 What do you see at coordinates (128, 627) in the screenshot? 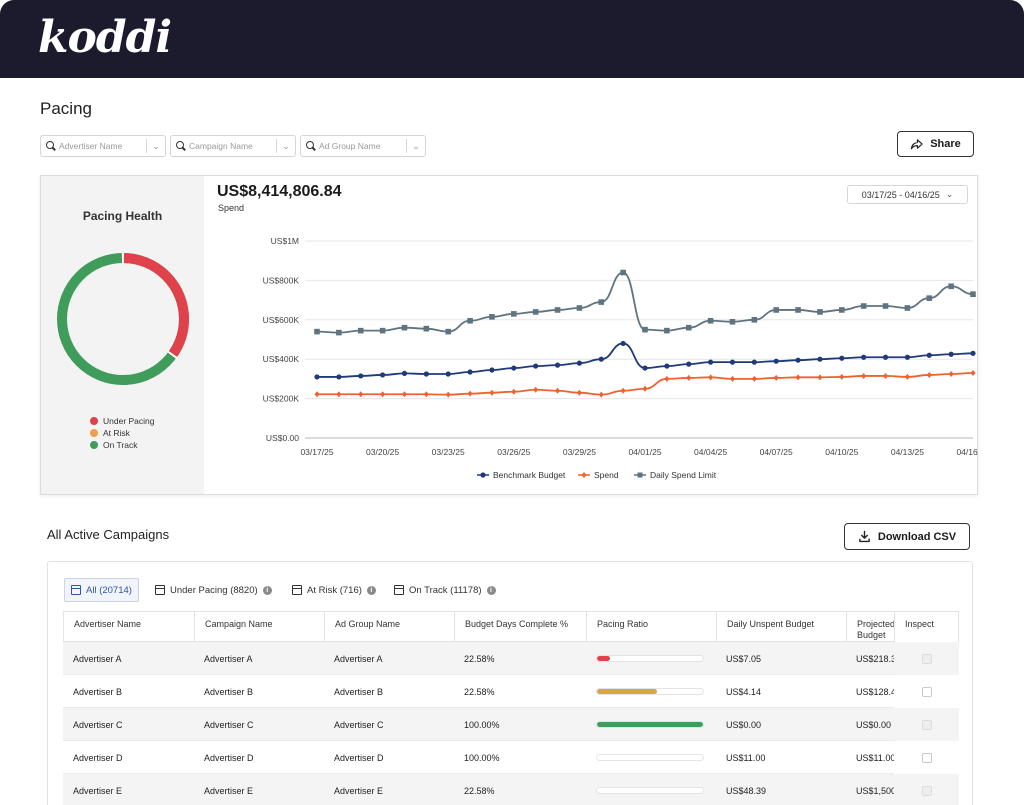
I see `column-header-advertiser: Advertiser Name` at bounding box center [128, 627].